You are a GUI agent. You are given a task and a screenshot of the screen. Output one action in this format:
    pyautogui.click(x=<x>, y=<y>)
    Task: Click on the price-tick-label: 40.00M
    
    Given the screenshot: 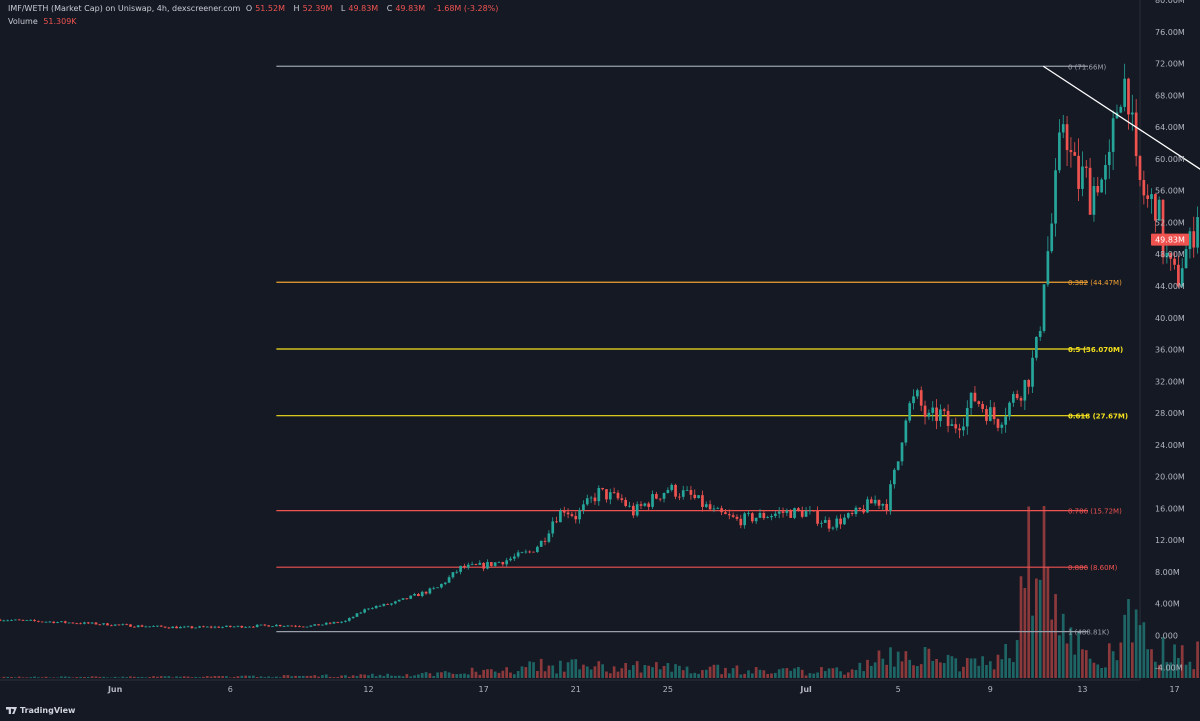 What is the action you would take?
    pyautogui.click(x=1170, y=318)
    